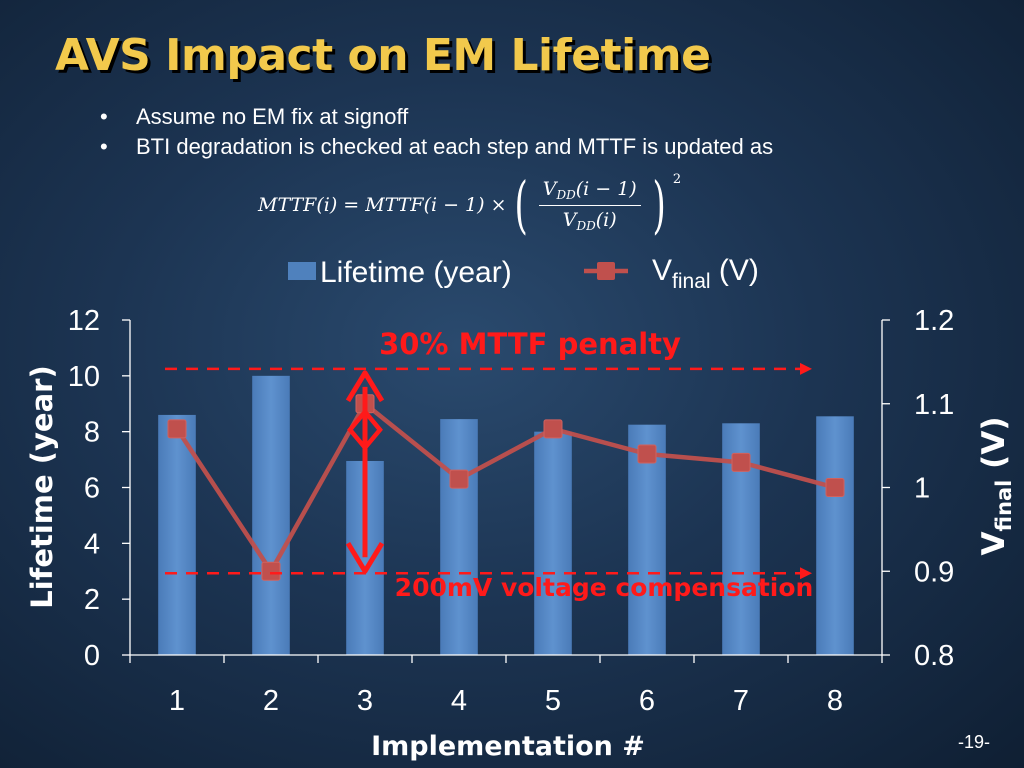 The width and height of the screenshot is (1024, 768). Describe the element at coordinates (530, 344) in the screenshot. I see `mttf-penalty-label: 30% MTTF penalty` at that location.